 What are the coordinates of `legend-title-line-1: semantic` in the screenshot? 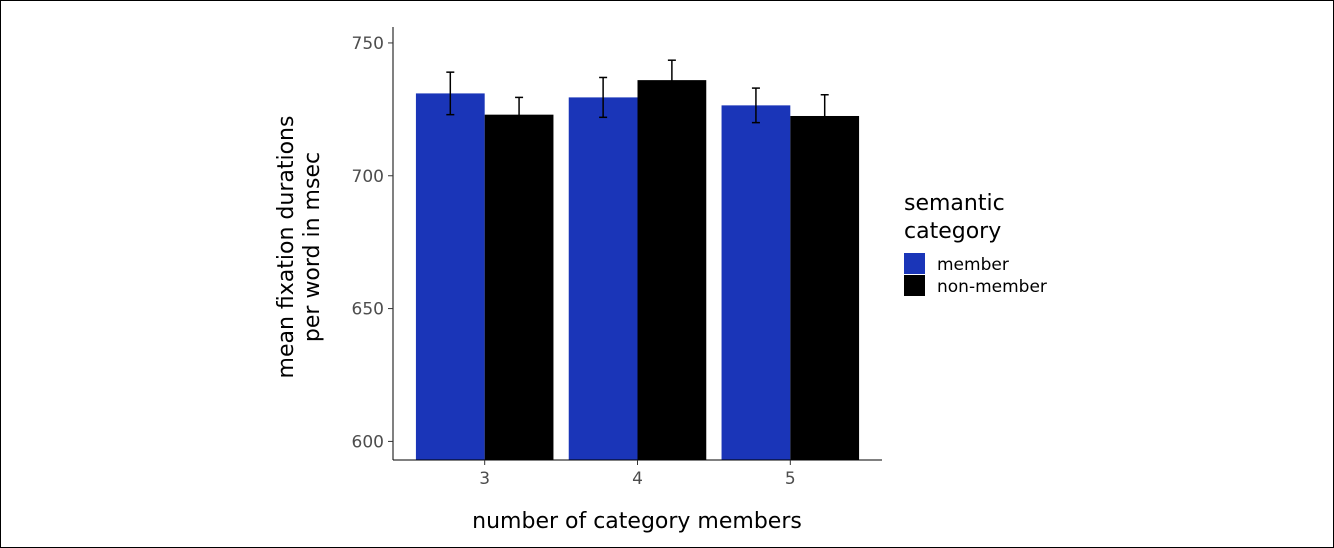 It's located at (954, 203).